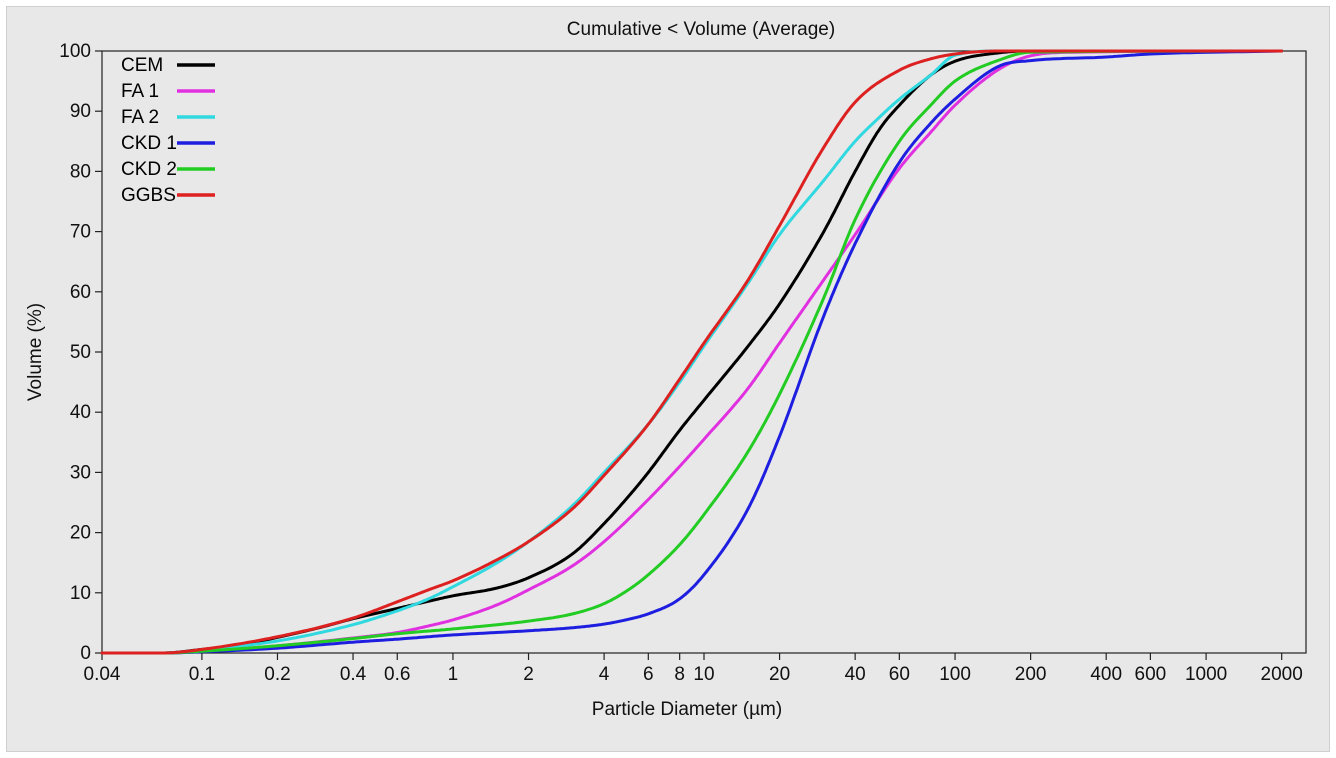 This screenshot has width=1336, height=758. I want to click on x-tick-label: 600, so click(1151, 674).